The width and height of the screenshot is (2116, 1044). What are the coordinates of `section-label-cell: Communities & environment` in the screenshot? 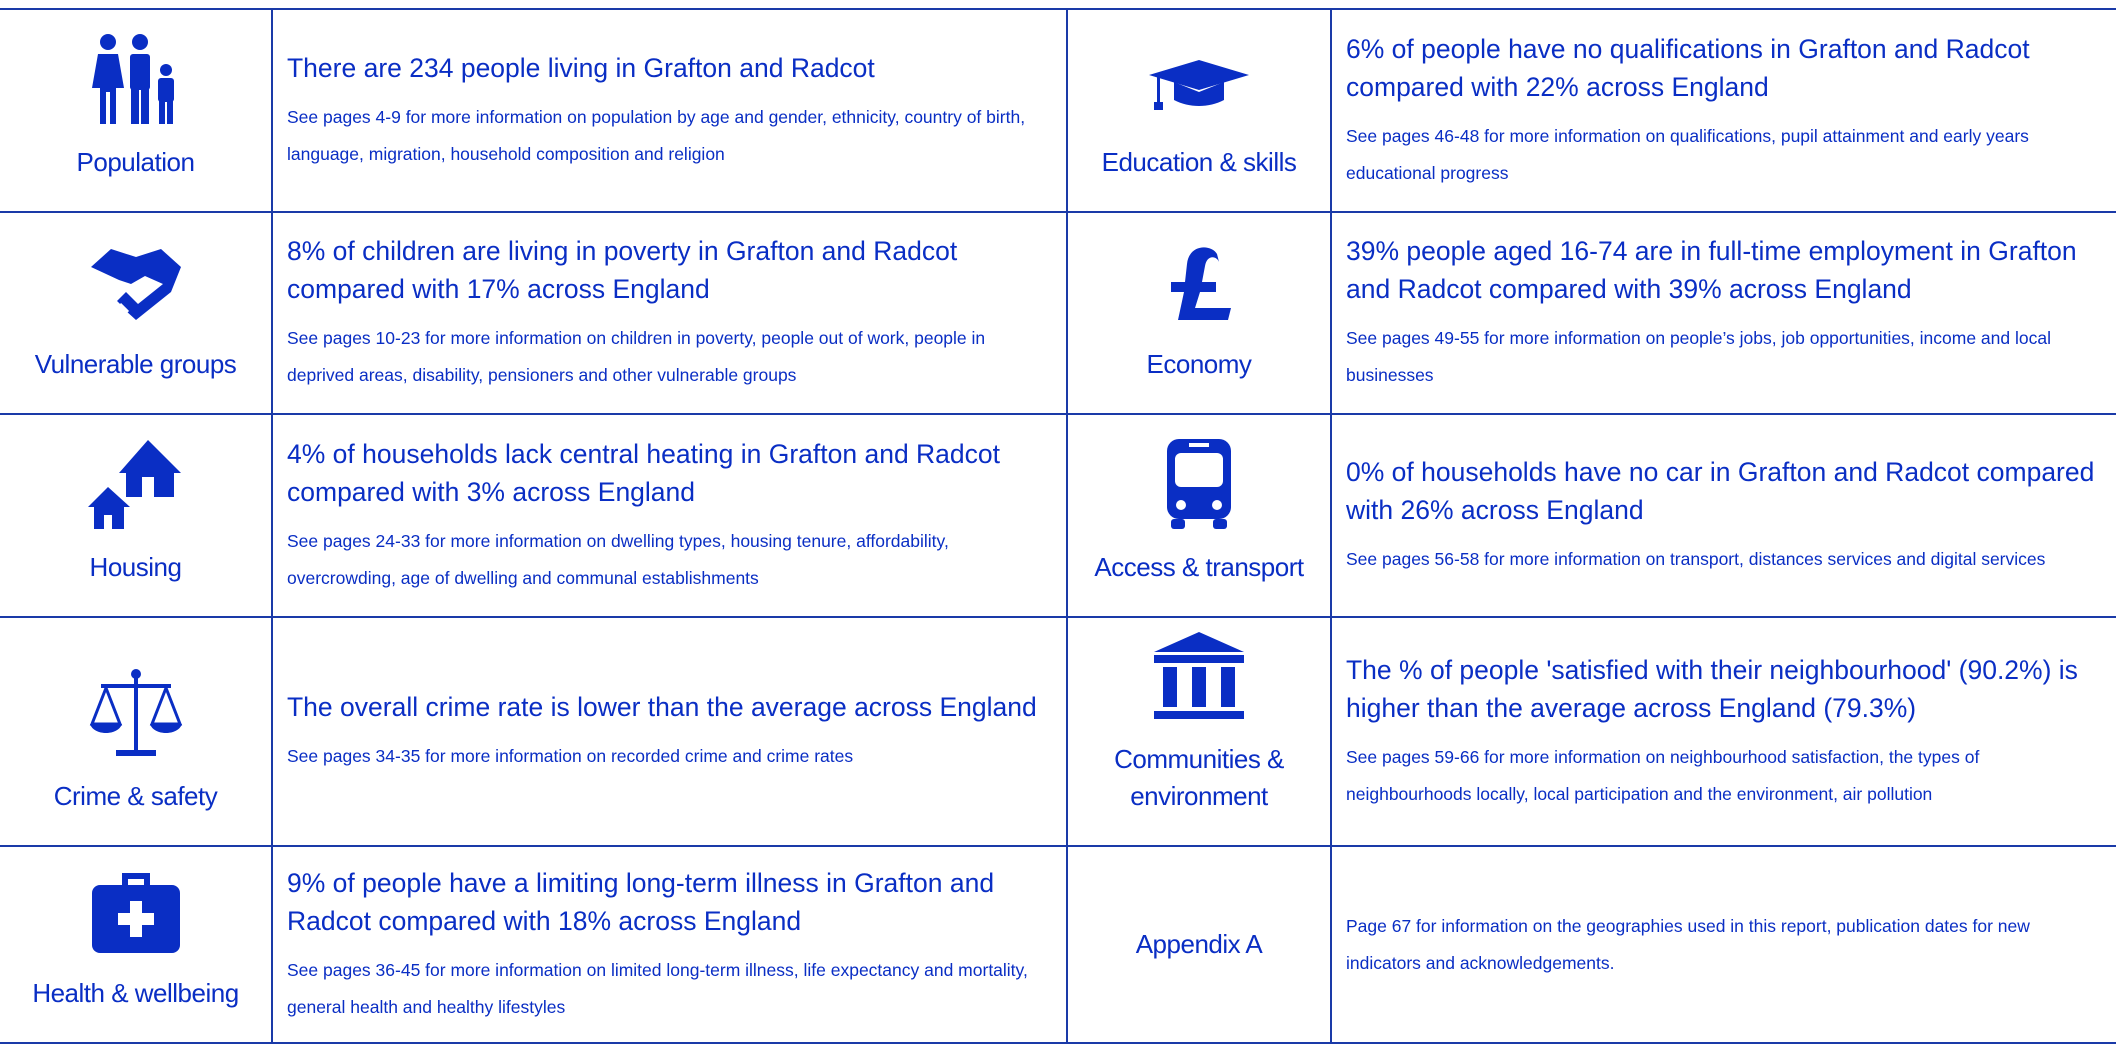 It's located at (1200, 732).